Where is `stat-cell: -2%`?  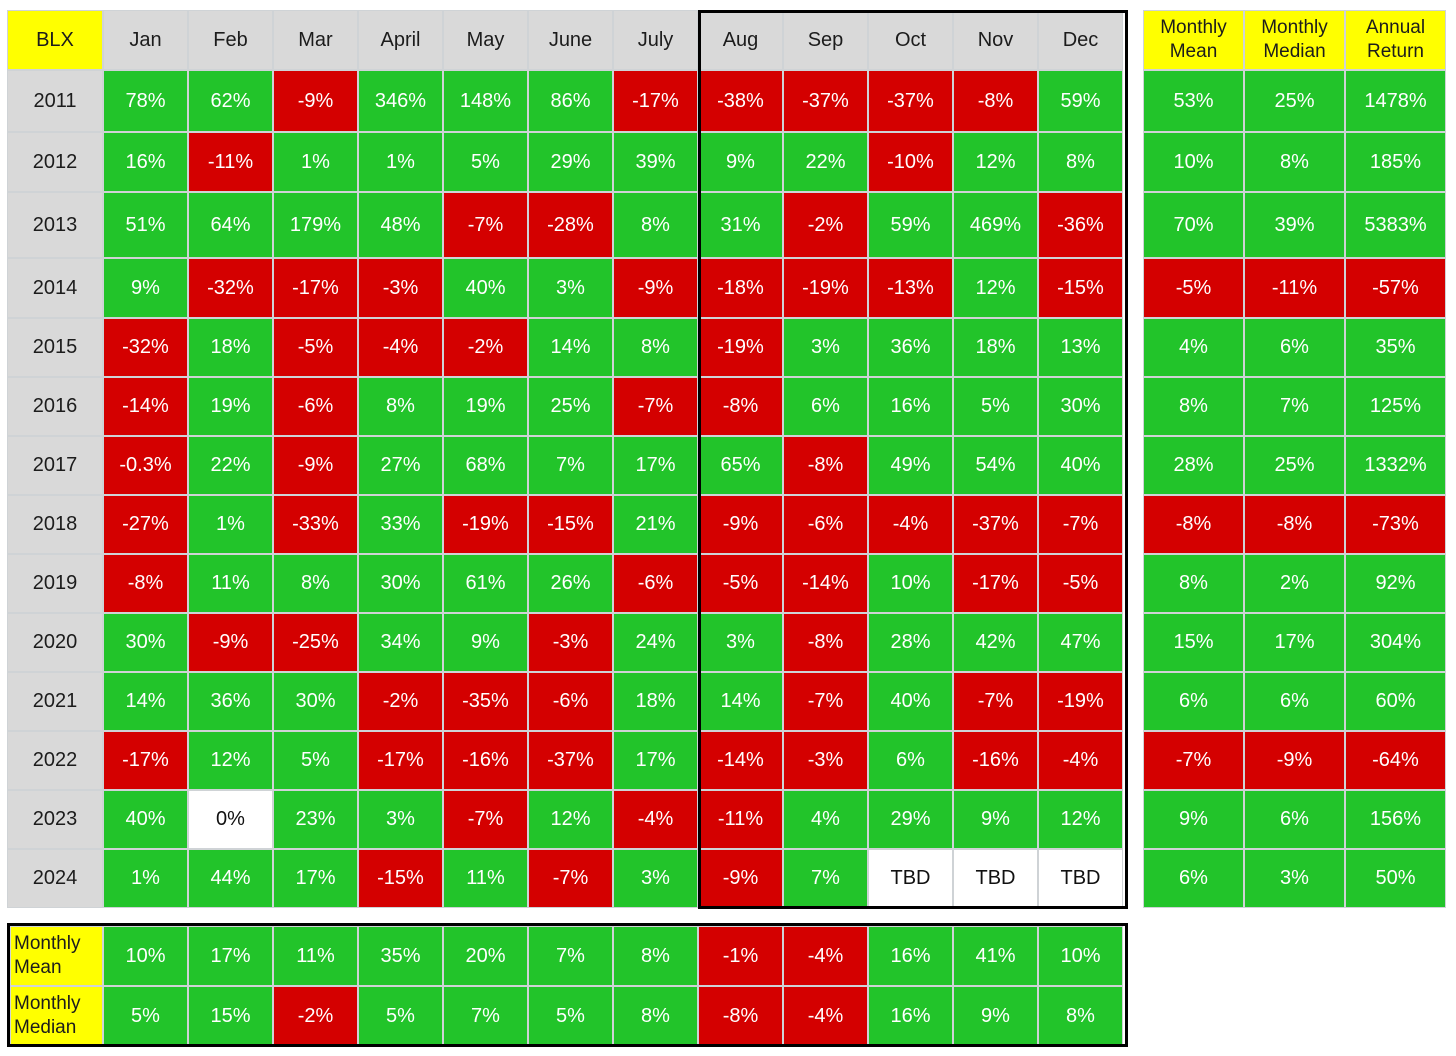
stat-cell: -2% is located at coordinates (315, 1016).